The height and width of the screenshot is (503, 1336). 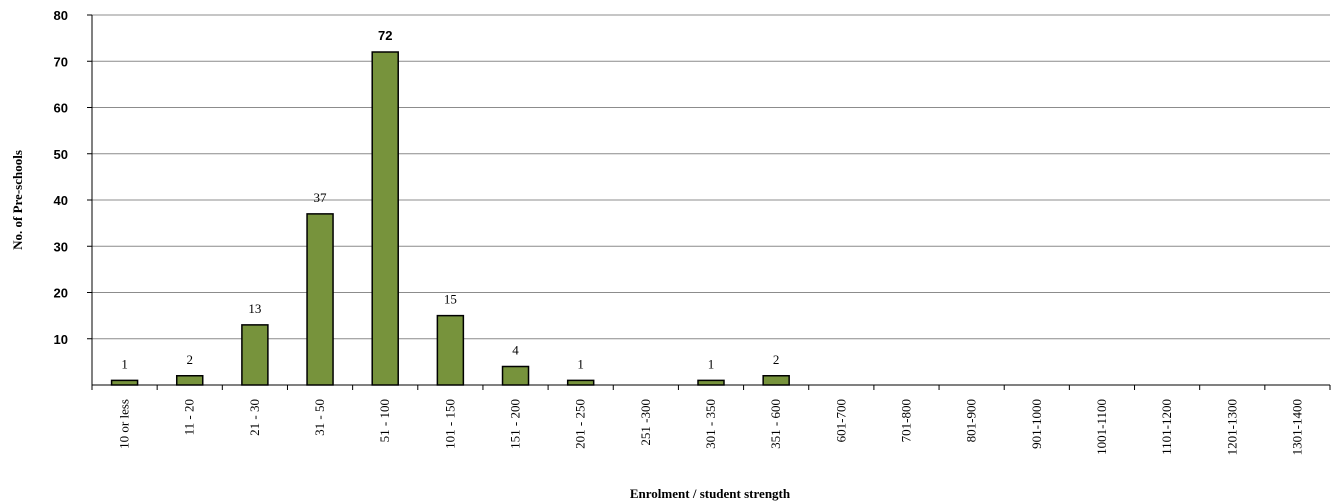 What do you see at coordinates (61, 108) in the screenshot?
I see `y-tick-label: 60` at bounding box center [61, 108].